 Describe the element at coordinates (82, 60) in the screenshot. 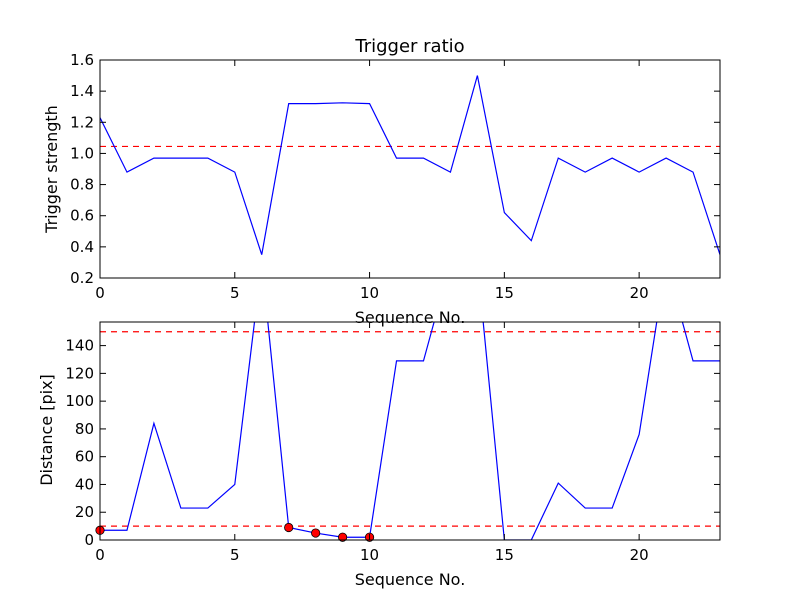

I see `y-tick-label: 1.6` at that location.